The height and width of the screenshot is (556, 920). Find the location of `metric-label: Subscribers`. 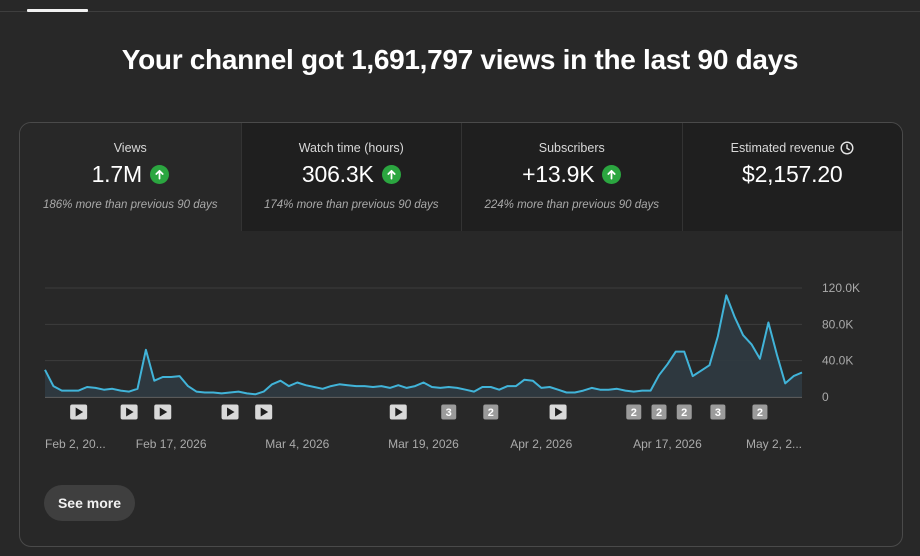

metric-label: Subscribers is located at coordinates (571, 148).